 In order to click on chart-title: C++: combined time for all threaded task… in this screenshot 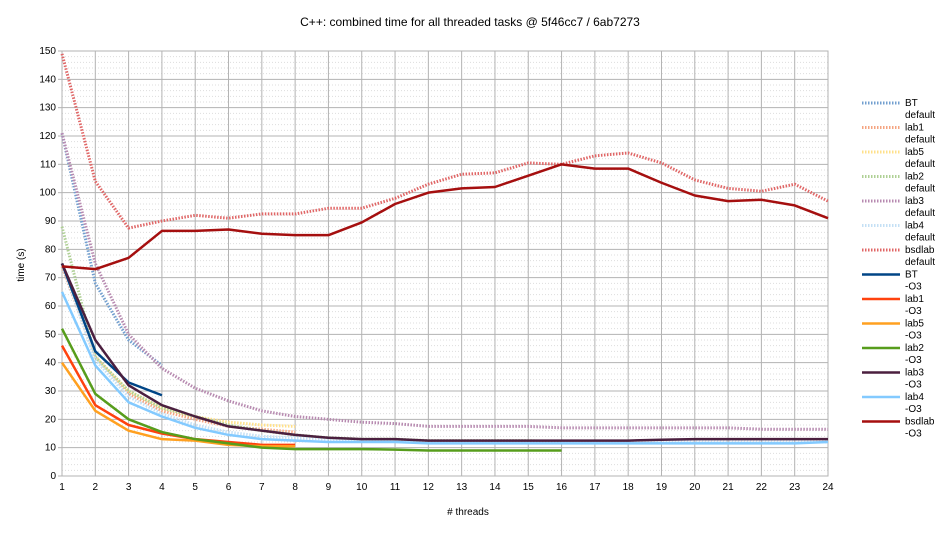, I will do `click(470, 22)`.